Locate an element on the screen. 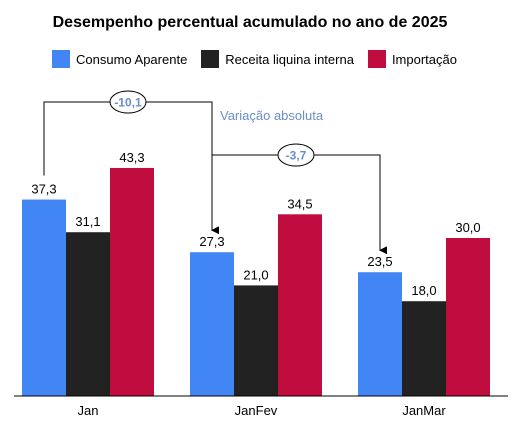 This screenshot has height=423, width=520. data-label: 18,0 is located at coordinates (423, 290).